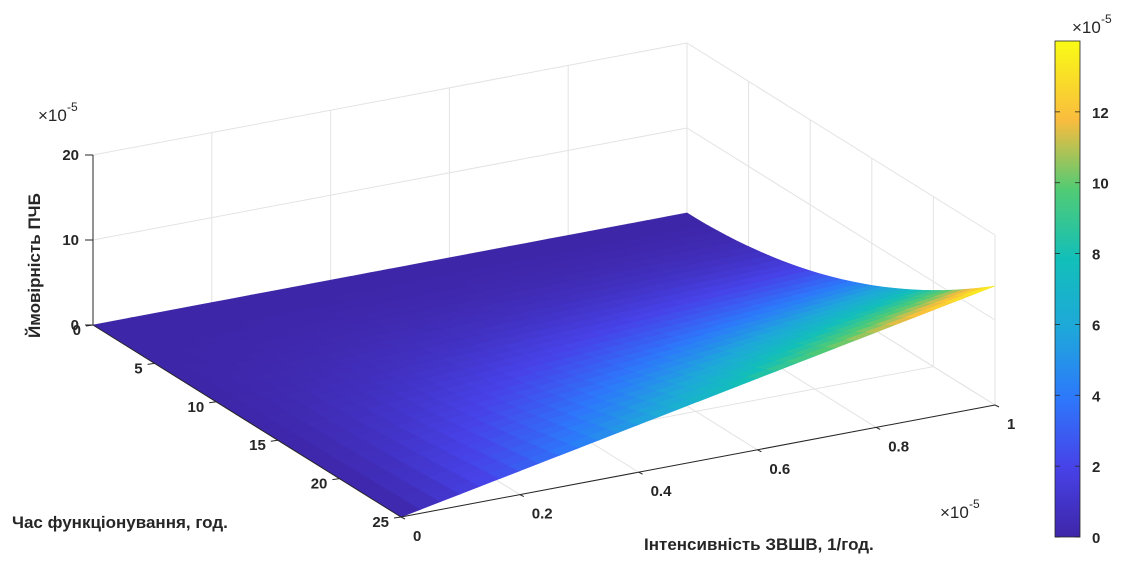 This screenshot has height=564, width=1138. I want to click on y-axis-label: Час функціонування, год., so click(120, 522).